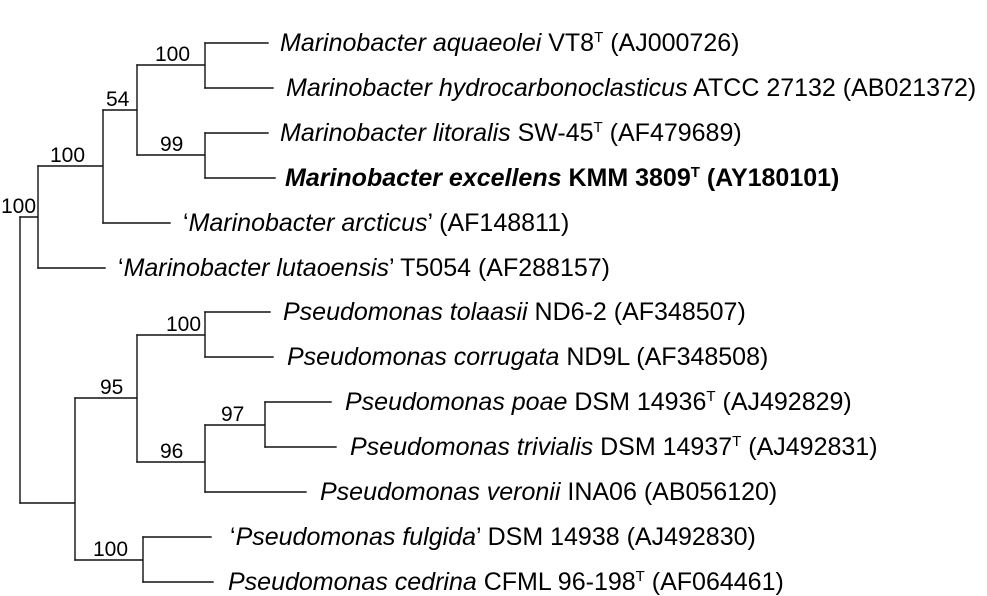 The width and height of the screenshot is (987, 596). I want to click on strain-designation: DSM 14937, so click(666, 447).